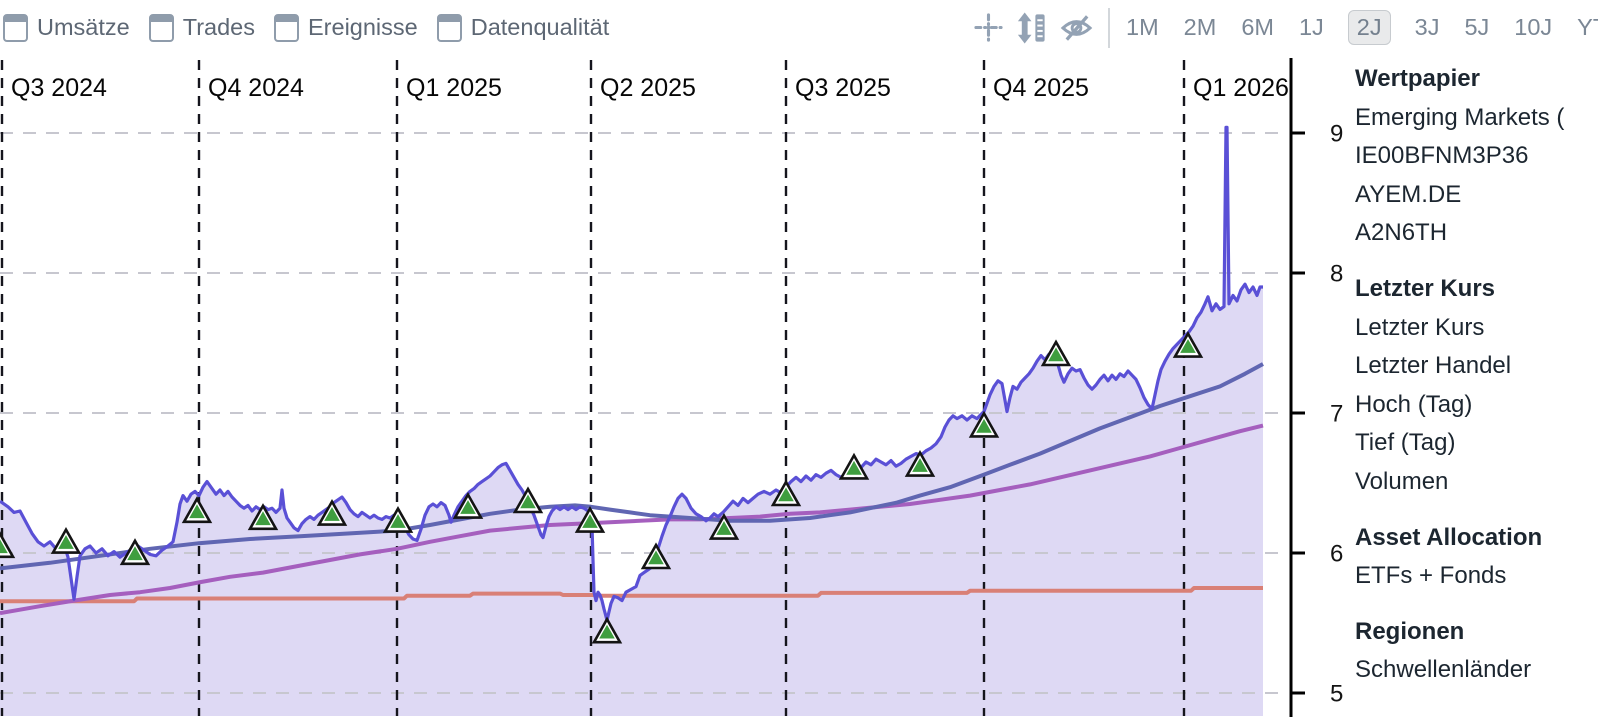 This screenshot has width=1598, height=720. I want to click on sidebar-item: Letzter Kurs, so click(1420, 327).